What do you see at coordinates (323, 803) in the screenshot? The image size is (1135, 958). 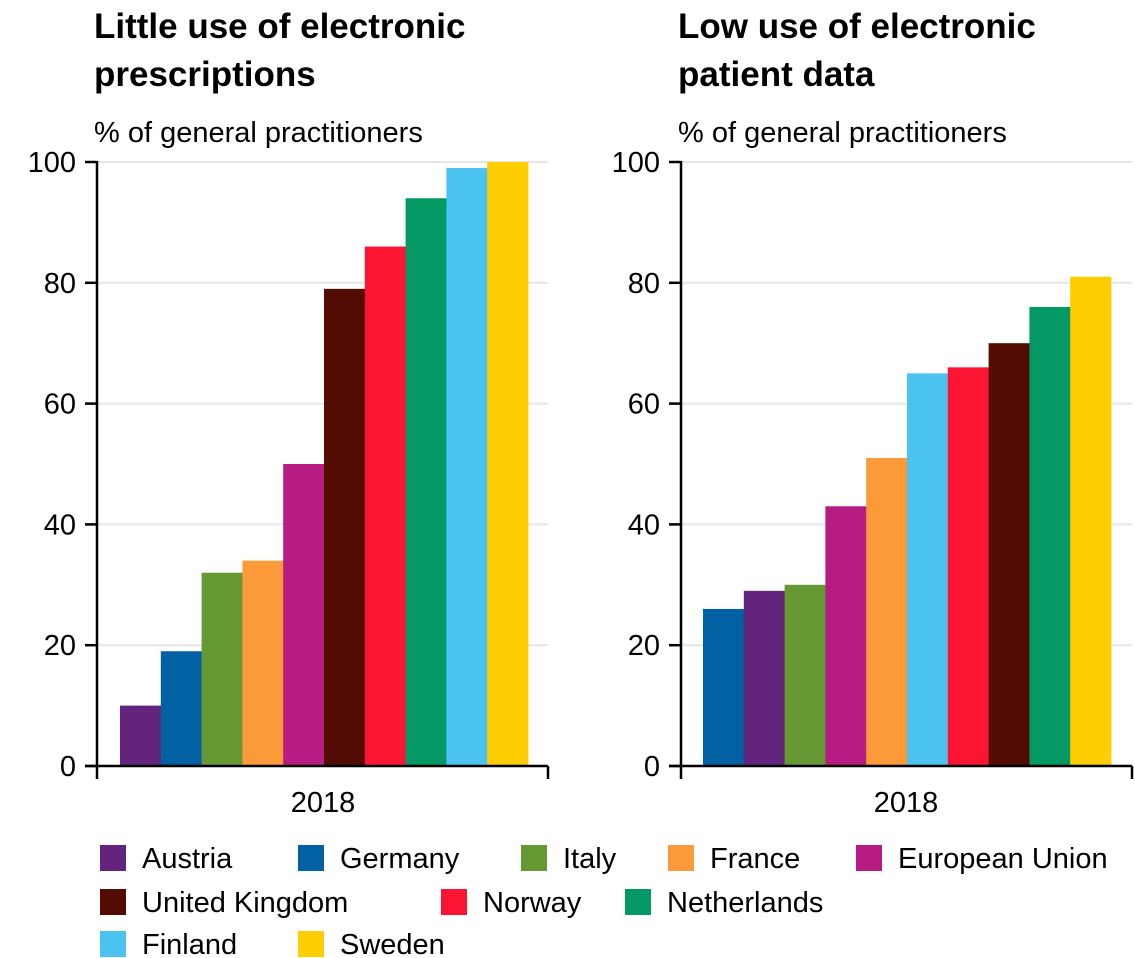 I see `chart-left-x-tick-label: 2018` at bounding box center [323, 803].